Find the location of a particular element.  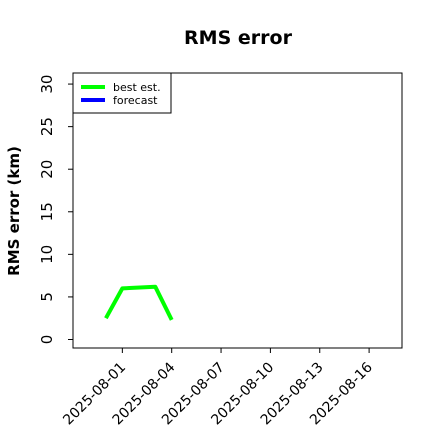

y-axis-label: RMS error (km) is located at coordinates (14, 211).